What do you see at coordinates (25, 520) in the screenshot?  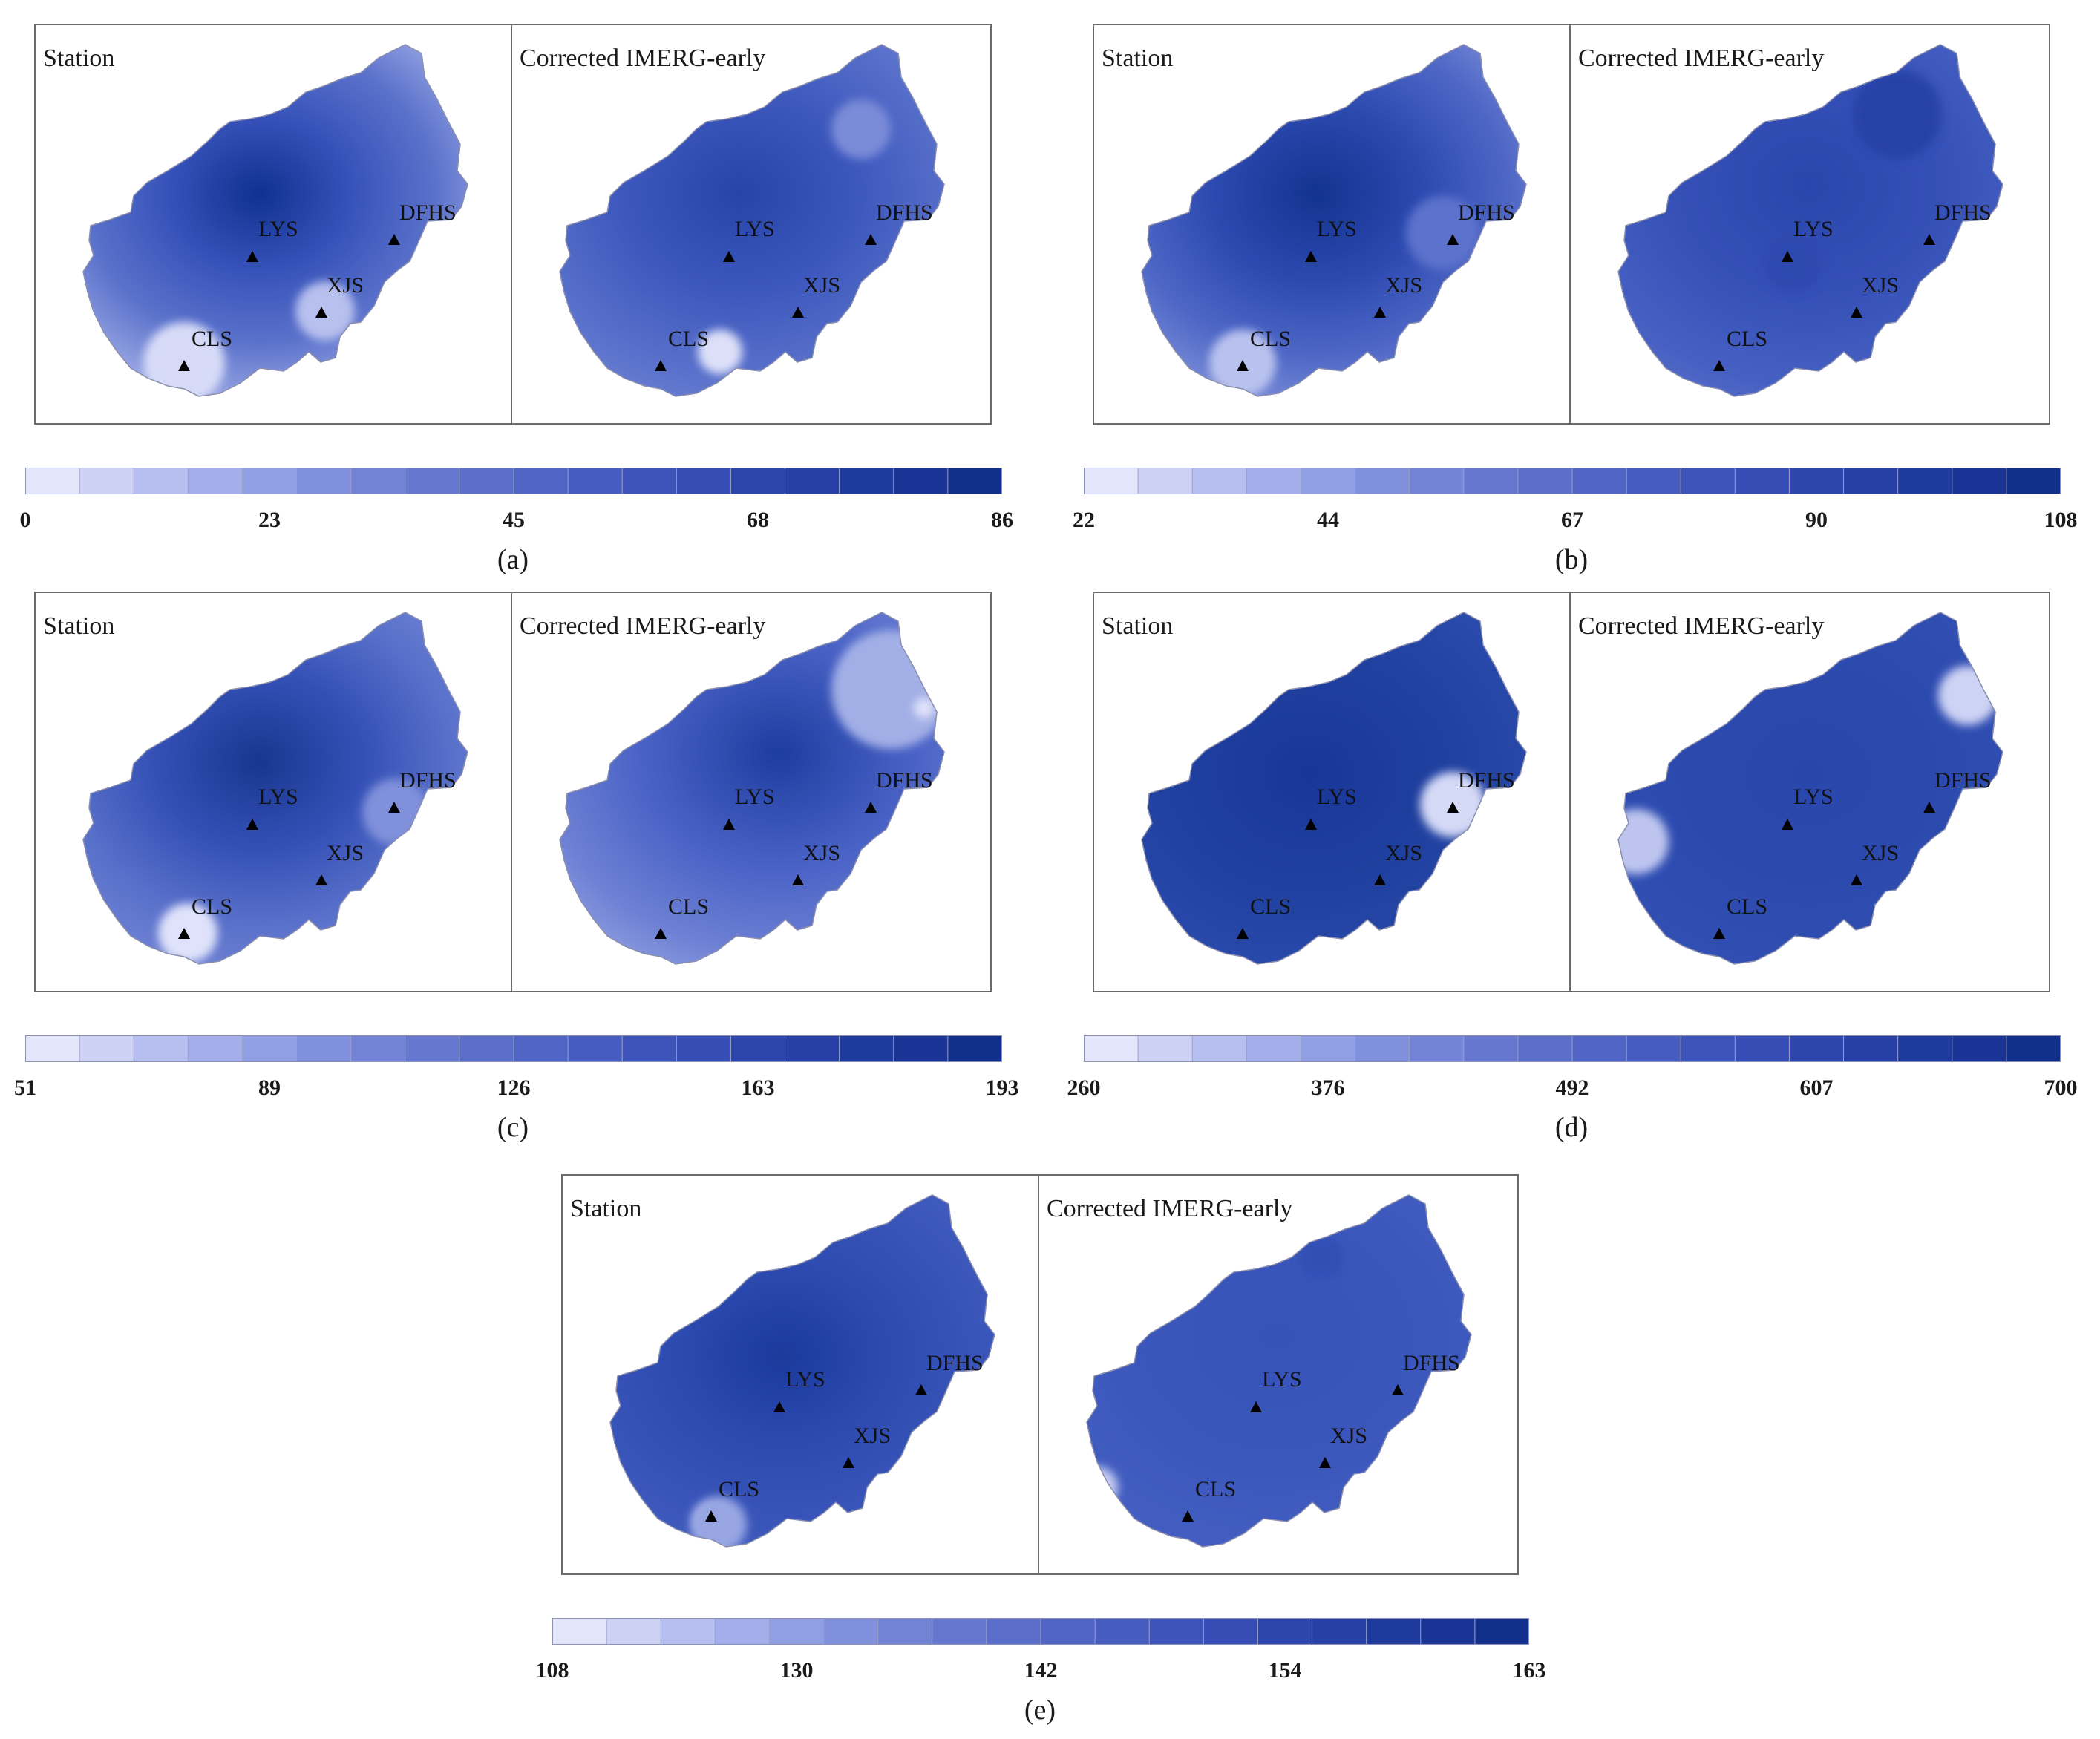 I see `colorbar-tick-label: 0` at bounding box center [25, 520].